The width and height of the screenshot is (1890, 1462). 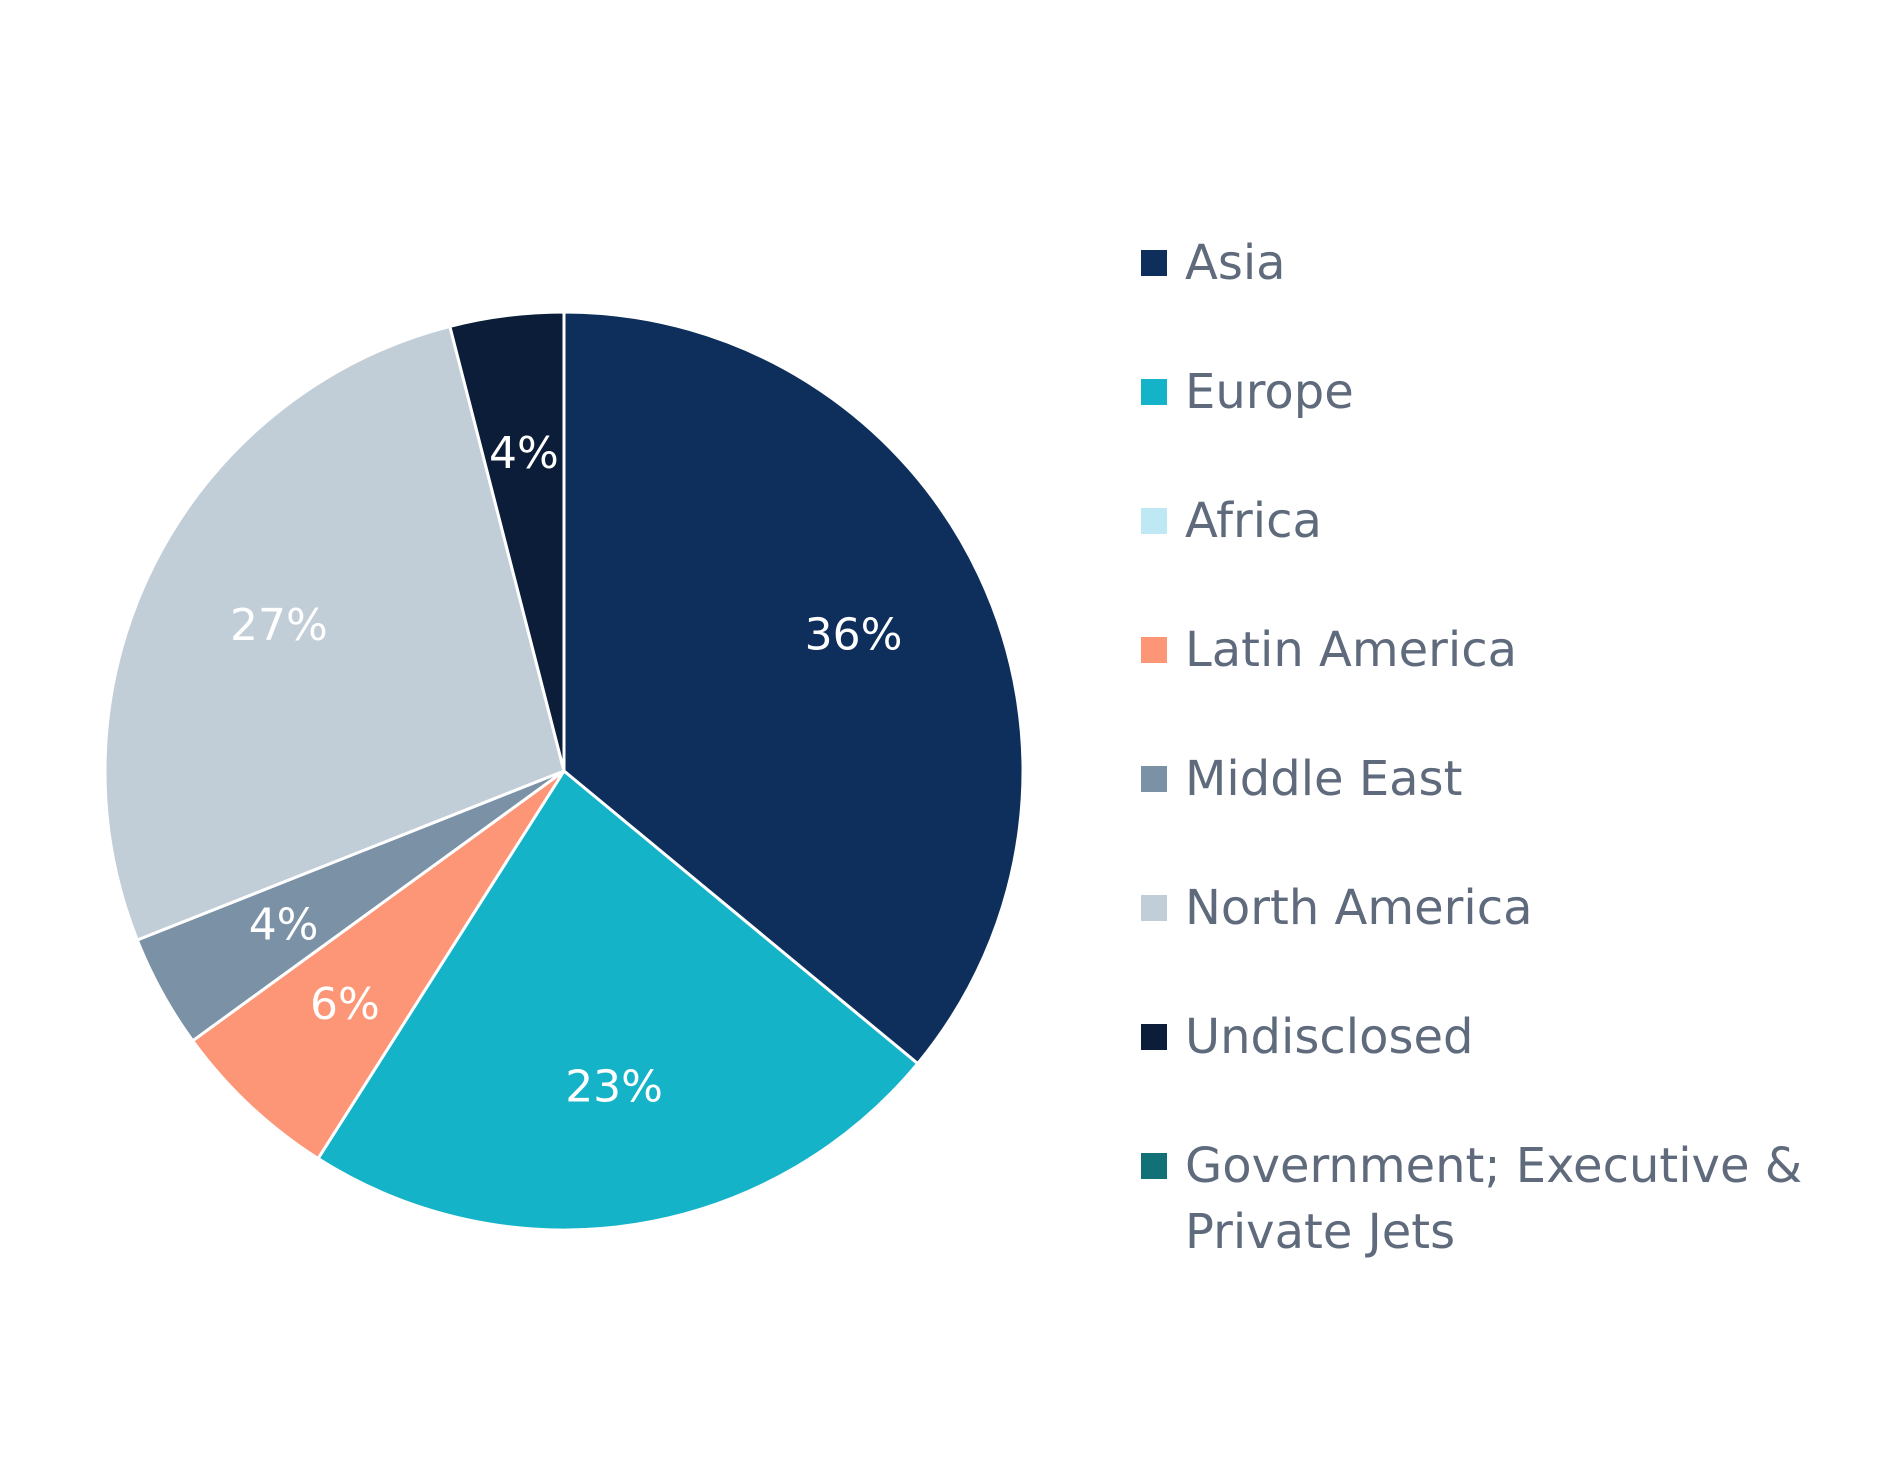 I want to click on legend-item-government-executive-private-jets: Government; Executive & Private Jets, so click(x=1501, y=1223).